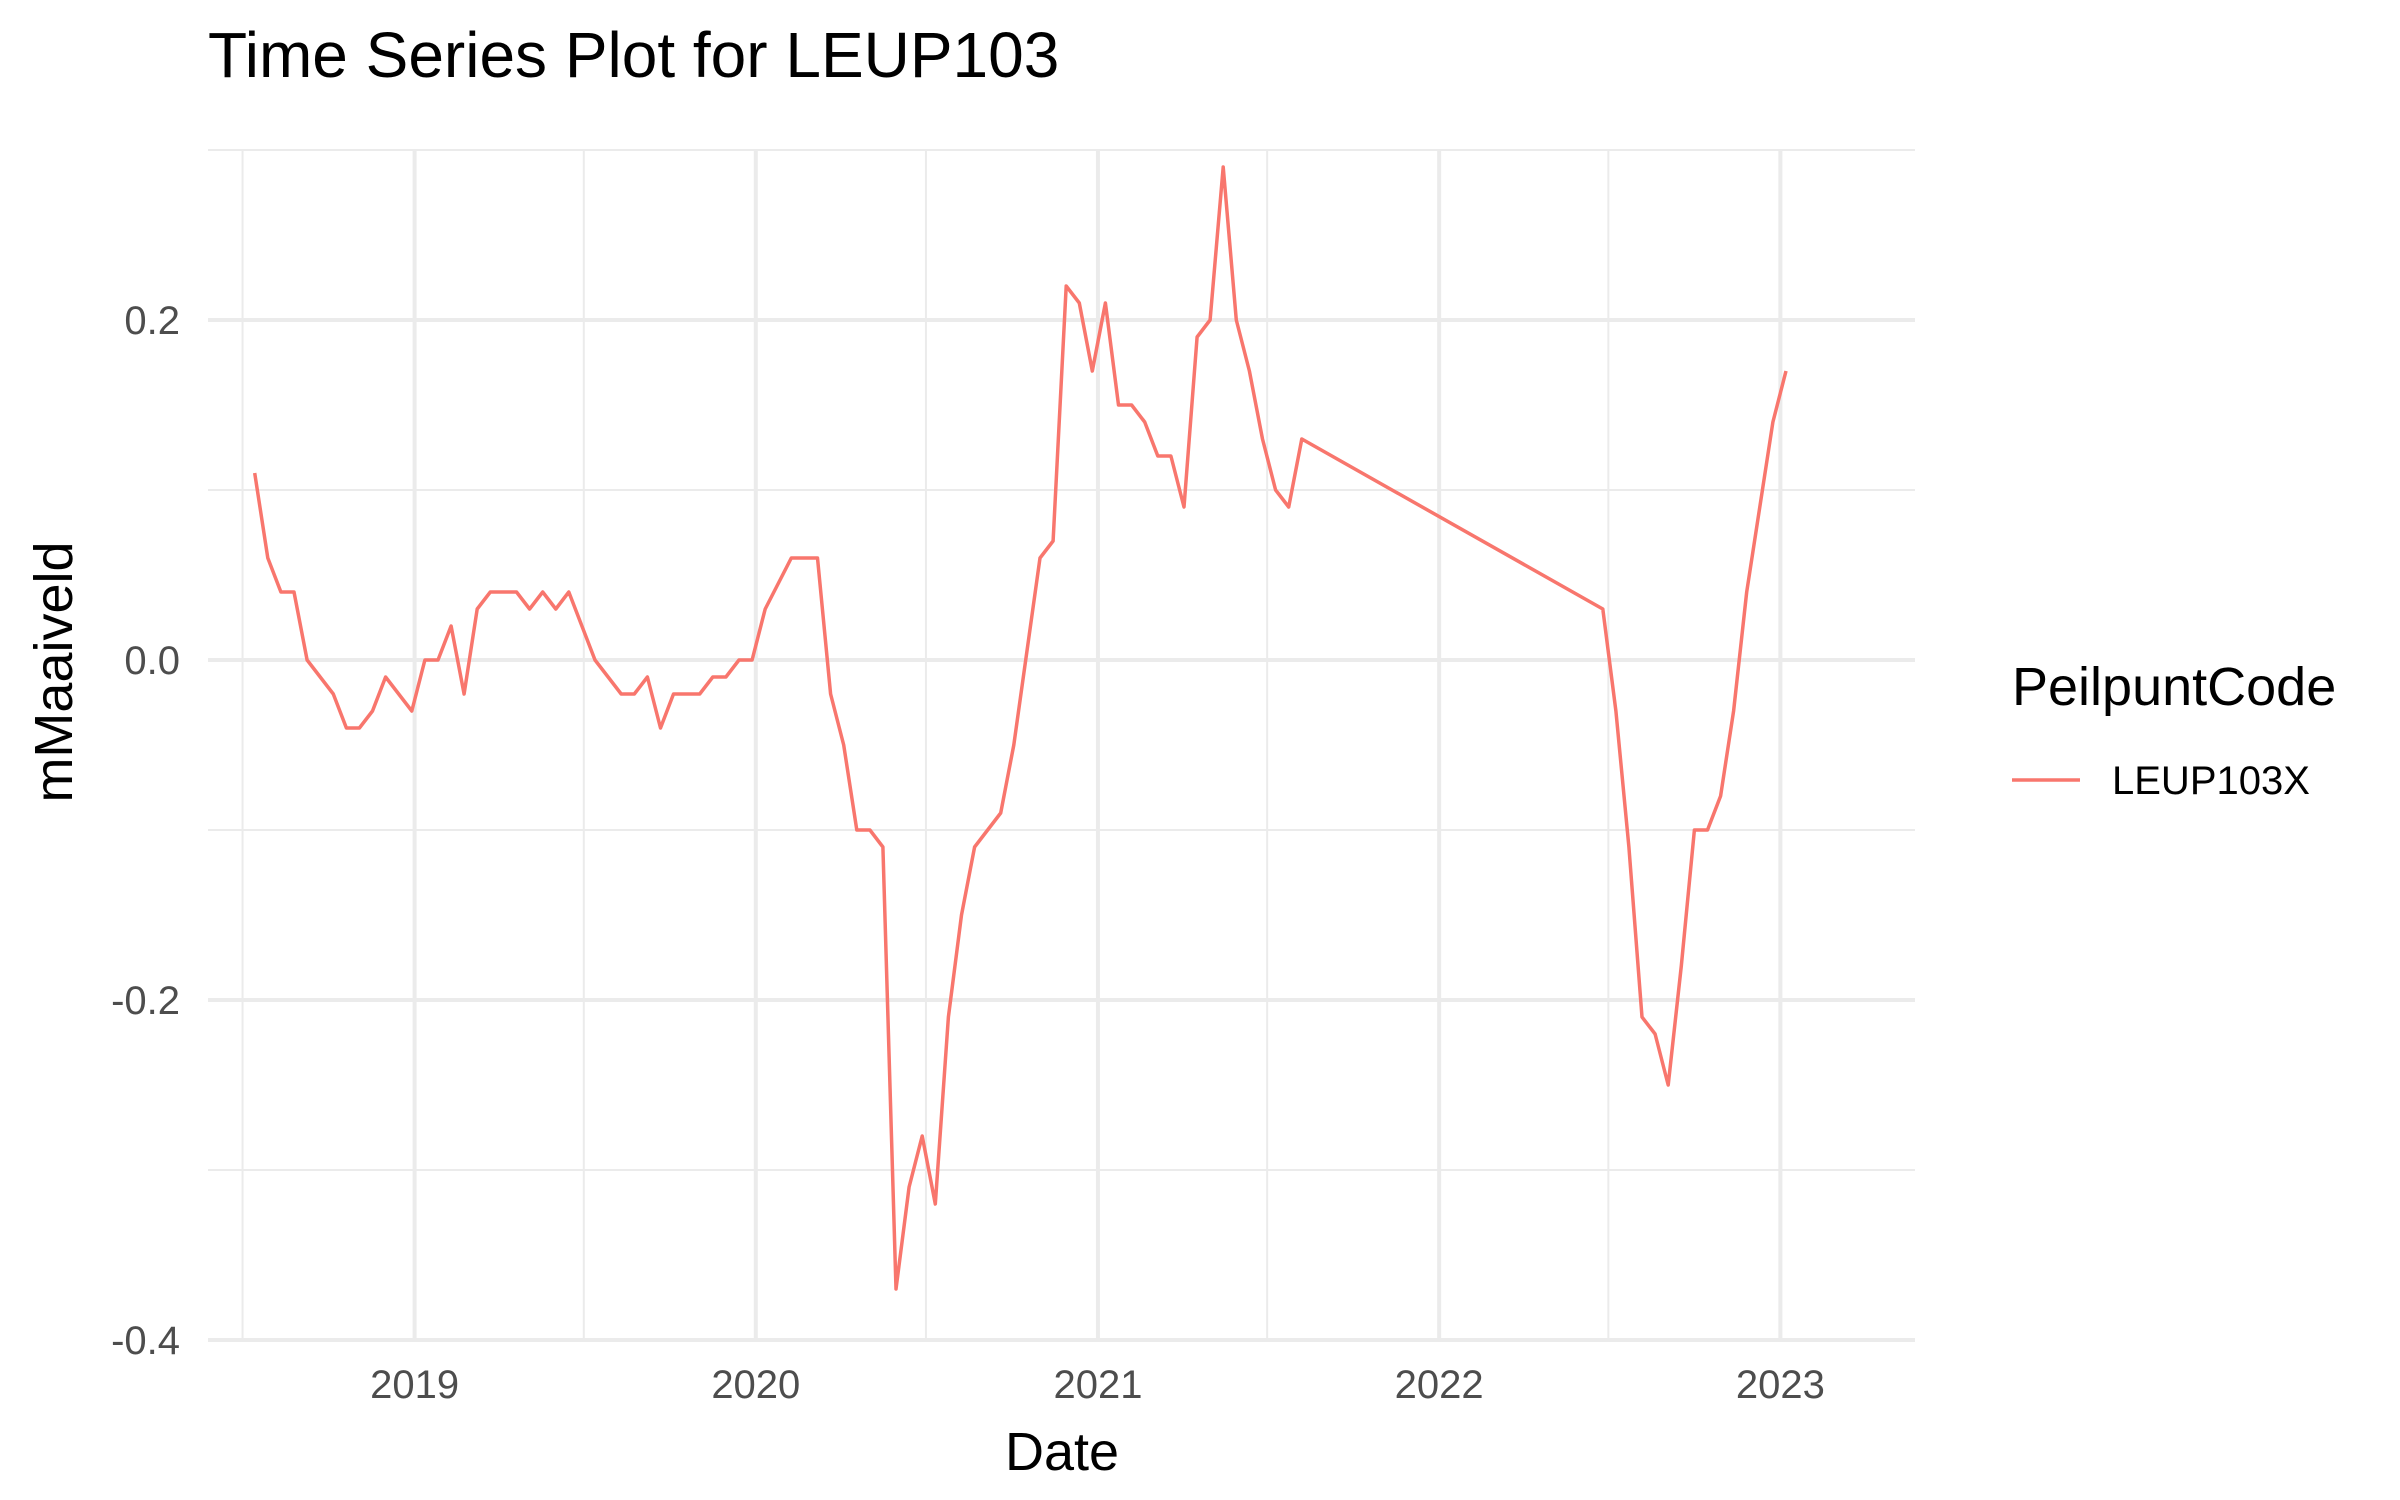 The width and height of the screenshot is (2400, 1500). Describe the element at coordinates (54, 671) in the screenshot. I see `y-axis-title: mMaaiveld` at that location.